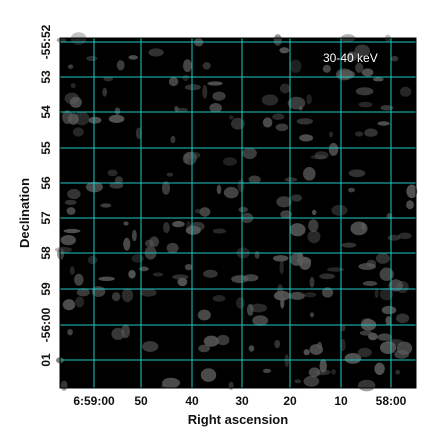 The width and height of the screenshot is (436, 447). Describe the element at coordinates (391, 401) in the screenshot. I see `x-tick-label: 58:00` at that location.